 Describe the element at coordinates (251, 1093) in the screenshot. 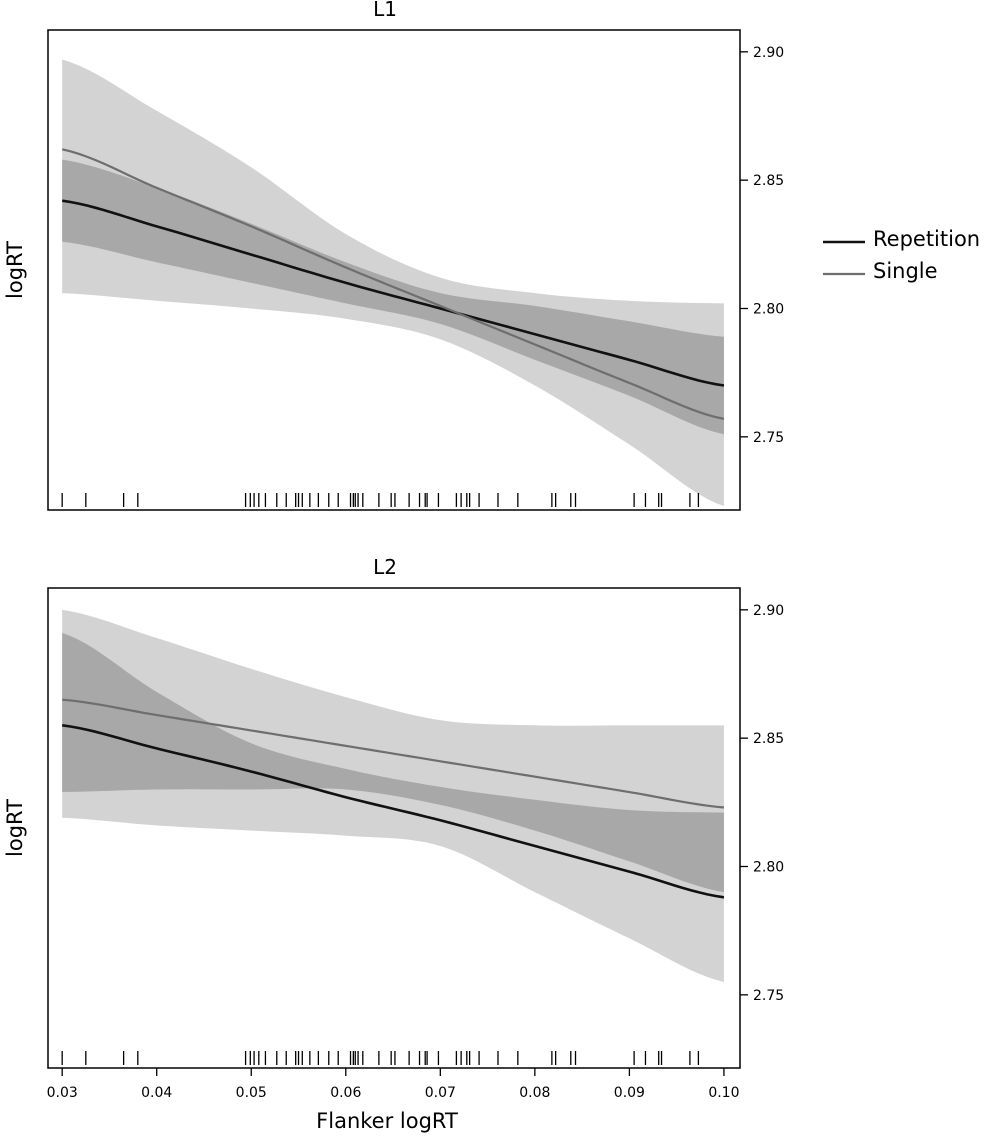

I see `x-tick-label: 0.05` at that location.